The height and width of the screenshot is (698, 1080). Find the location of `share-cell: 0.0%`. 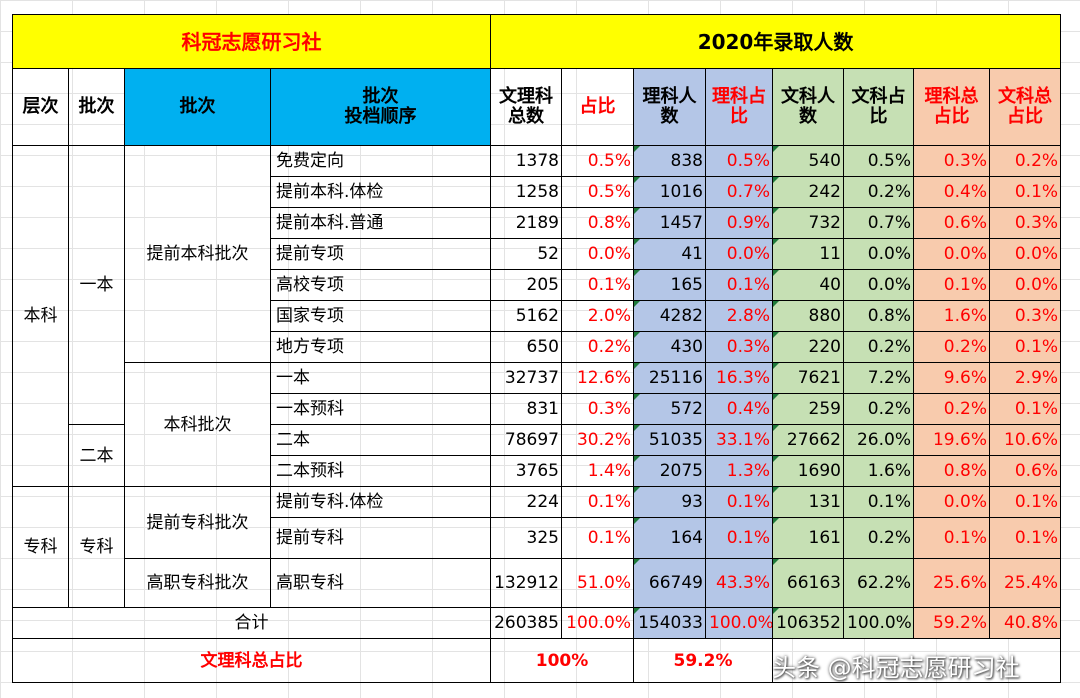

share-cell: 0.0% is located at coordinates (597, 254).